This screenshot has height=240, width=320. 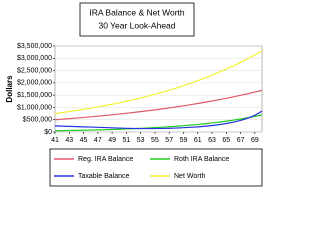 What do you see at coordinates (255, 140) in the screenshot?
I see `x-tick-label: 69` at bounding box center [255, 140].